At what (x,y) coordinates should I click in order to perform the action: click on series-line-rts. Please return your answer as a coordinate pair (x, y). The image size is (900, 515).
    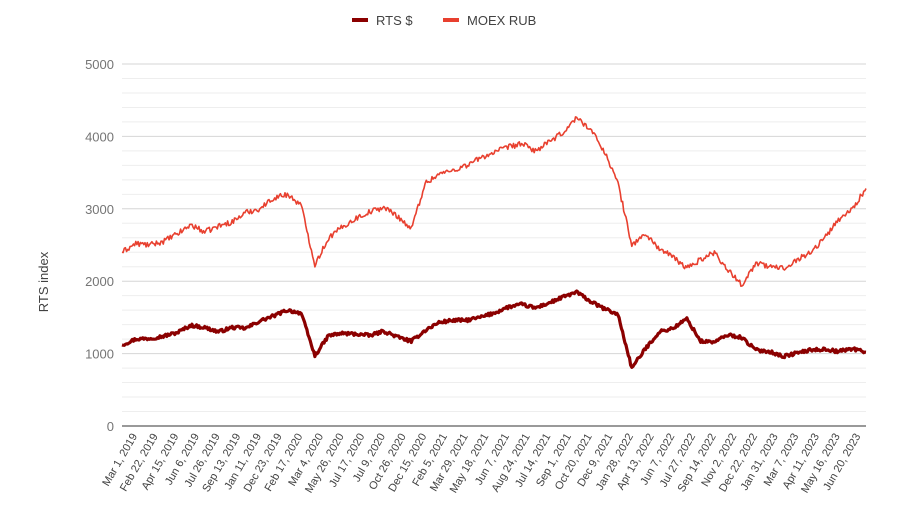
    Looking at the image, I should click on (494, 329).